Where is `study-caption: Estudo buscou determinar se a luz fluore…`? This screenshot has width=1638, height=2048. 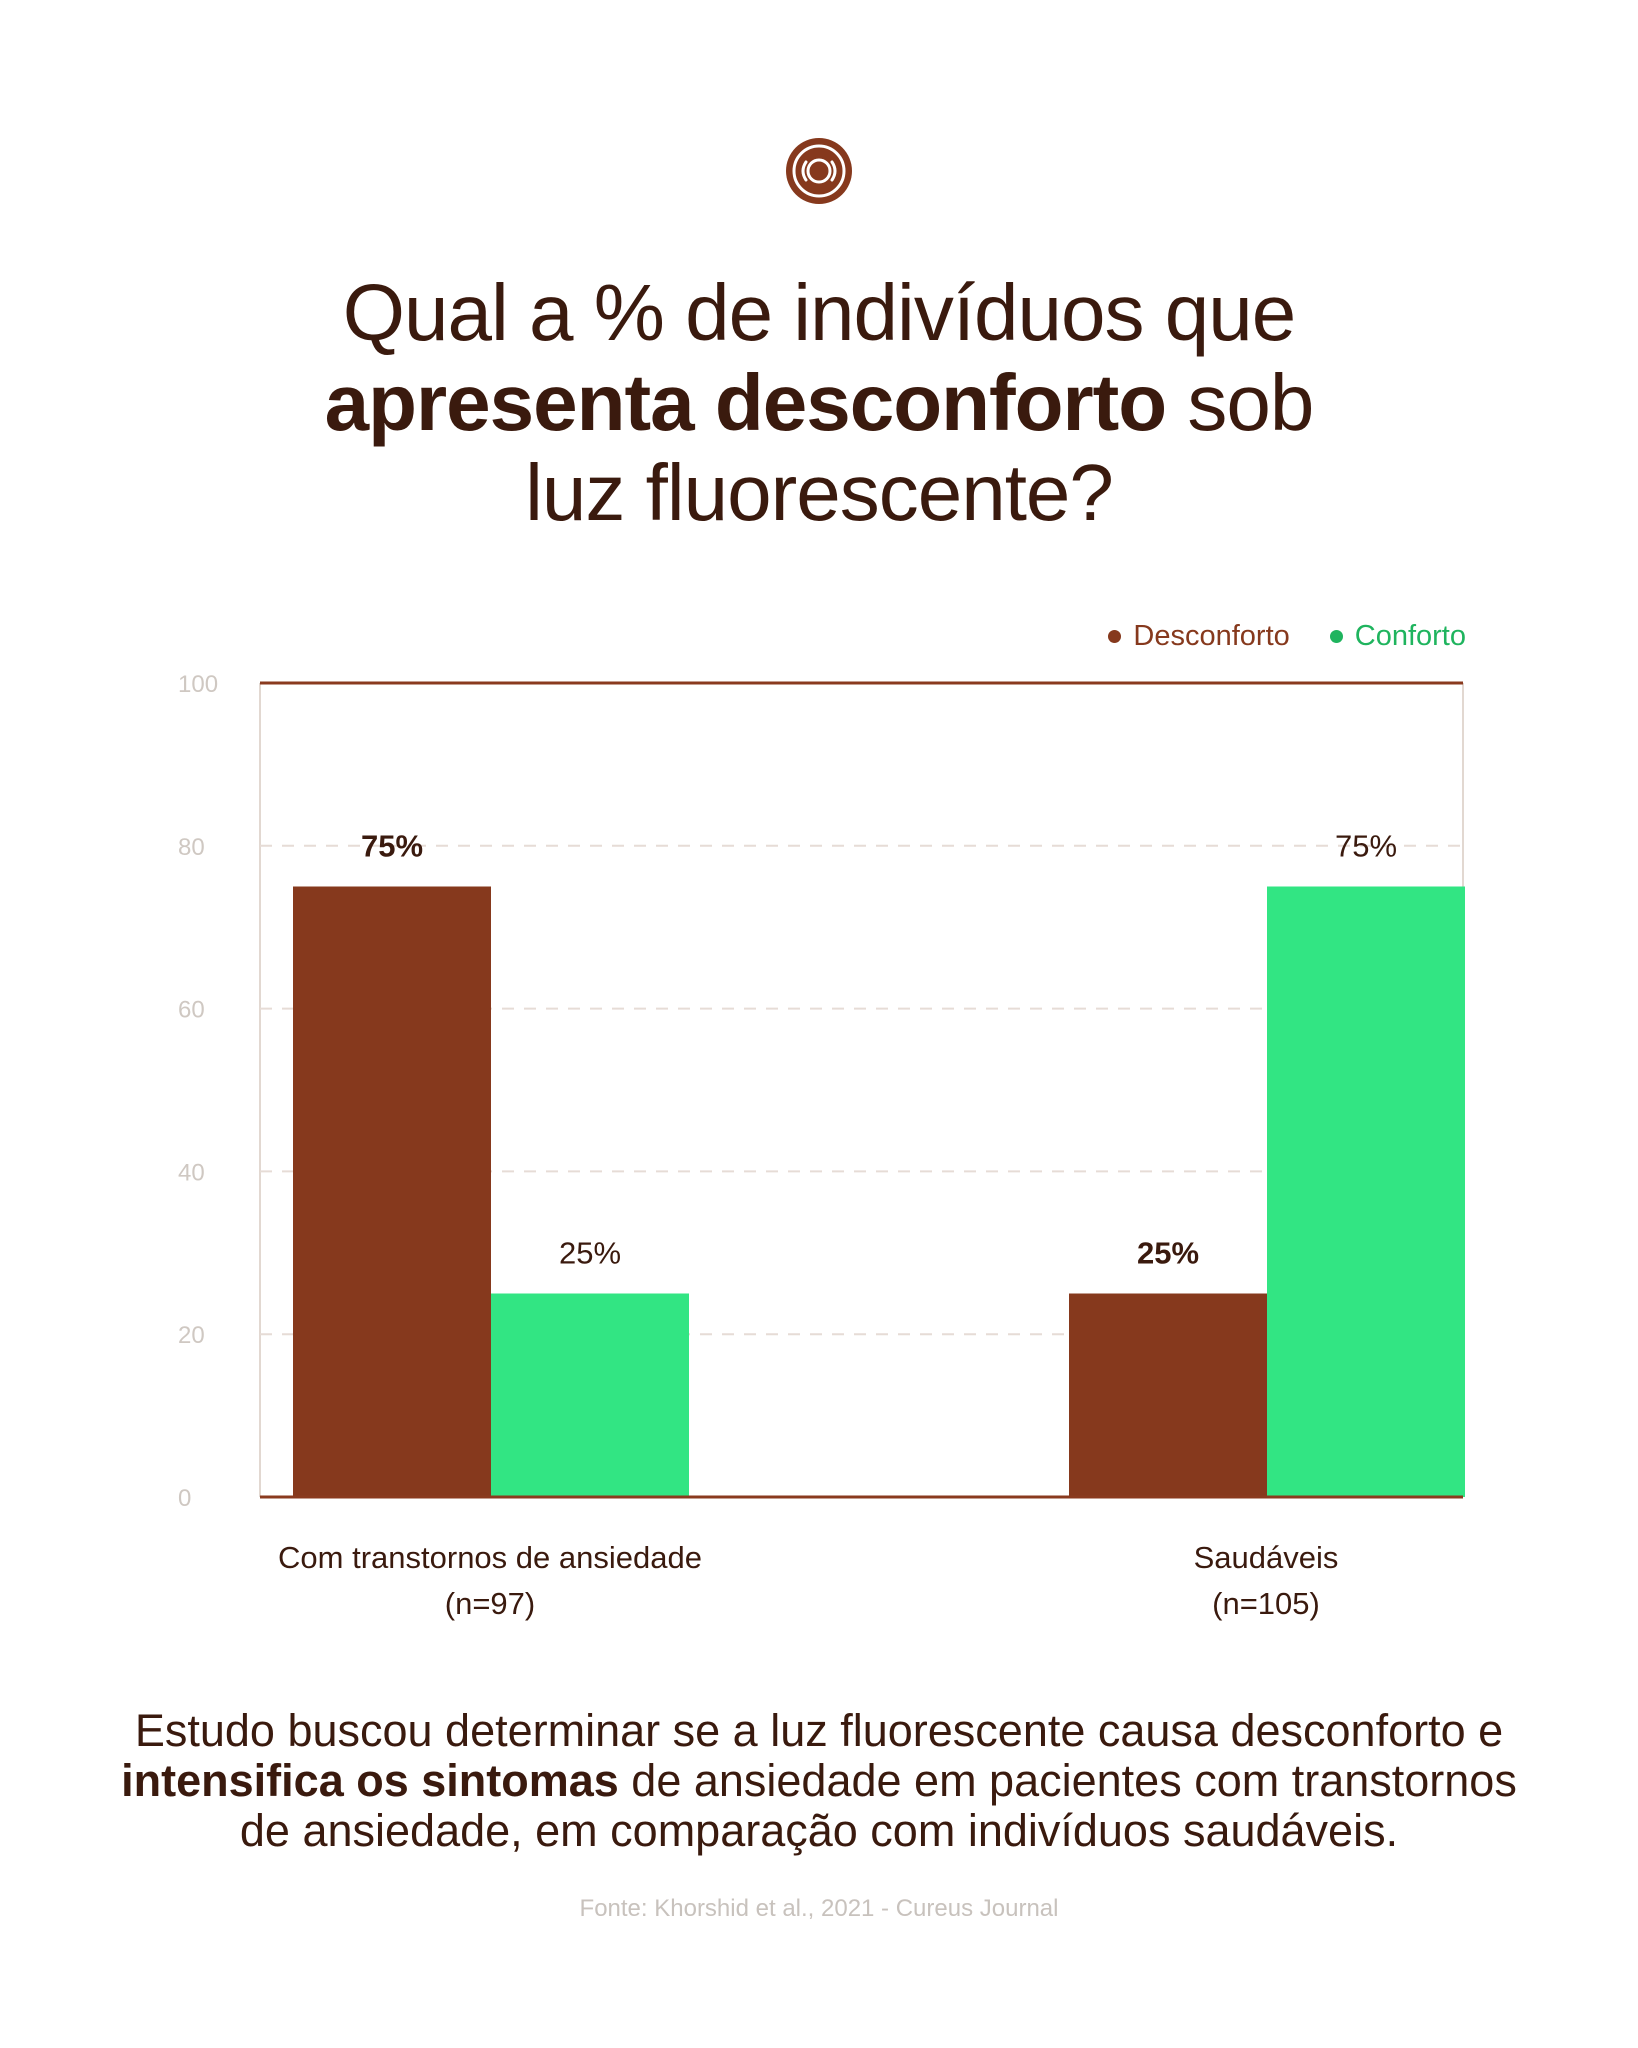
study-caption: Estudo buscou determinar se a luz fluore… is located at coordinates (819, 1781).